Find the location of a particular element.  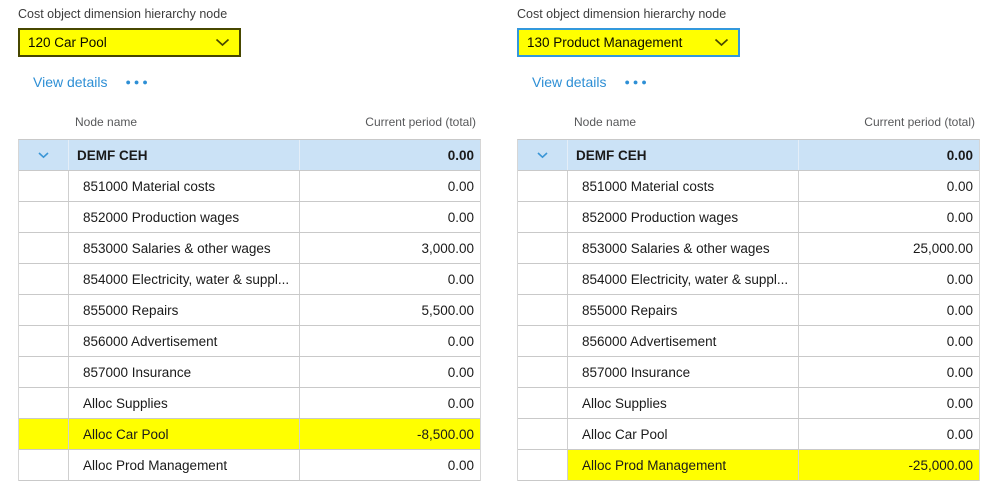

node-value-cell: -25,000.00 is located at coordinates (888, 465).